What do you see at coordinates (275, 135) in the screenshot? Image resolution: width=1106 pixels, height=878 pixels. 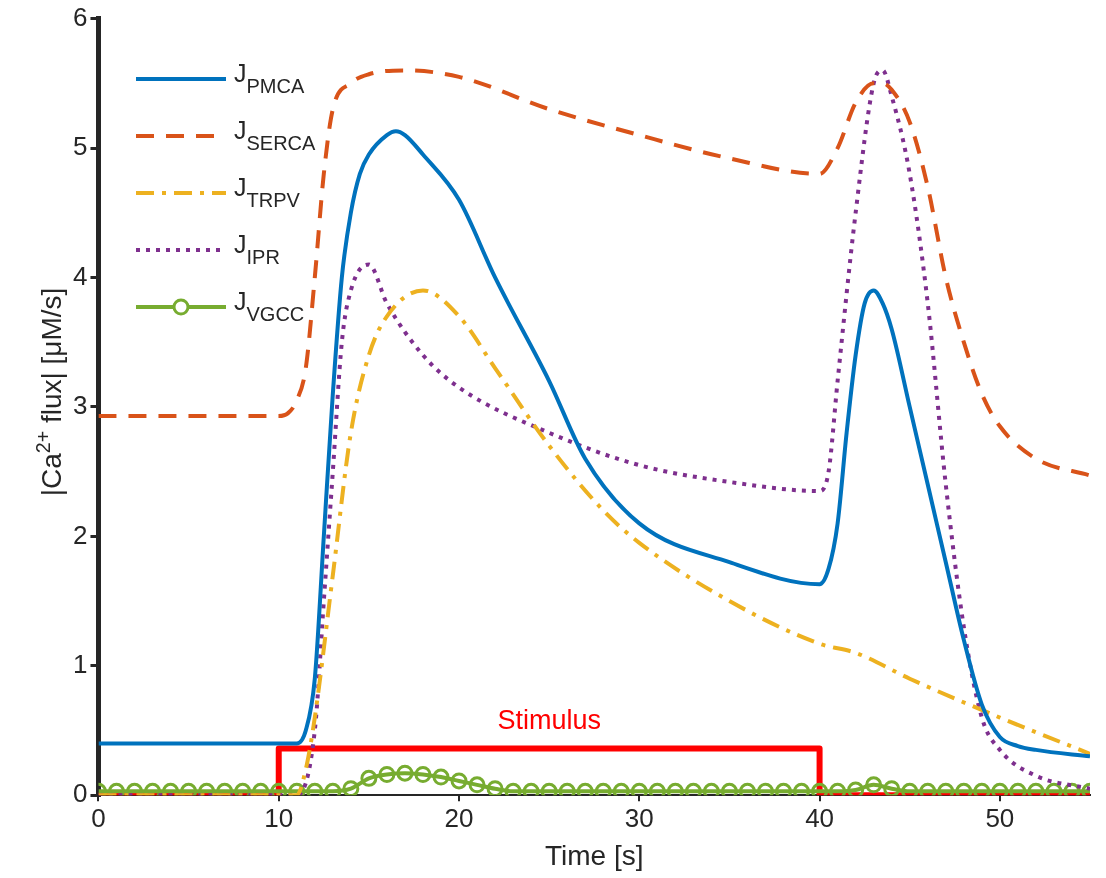 I see `legend-label: J$_{SERCA}$` at bounding box center [275, 135].